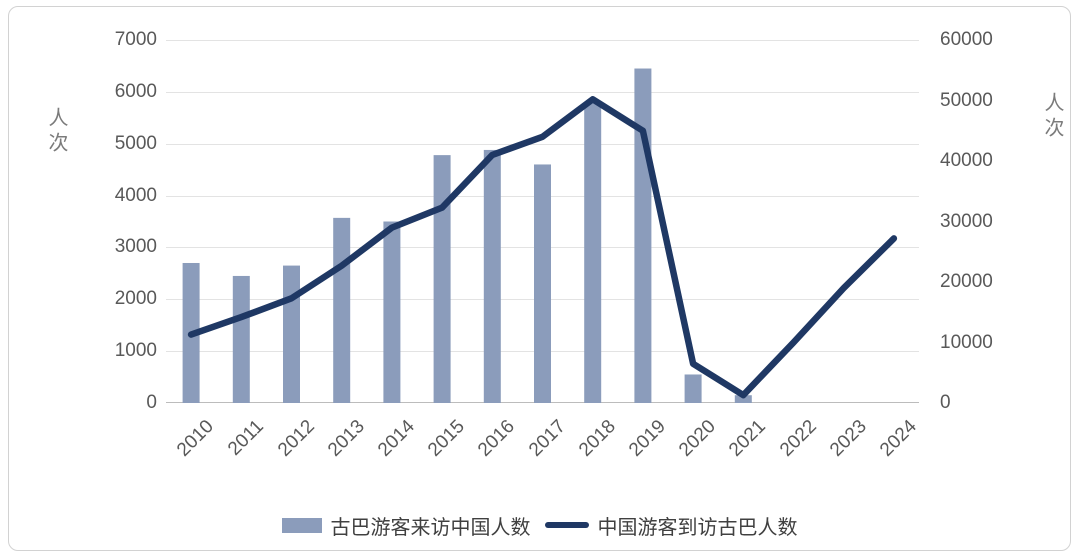 The height and width of the screenshot is (559, 1080). Describe the element at coordinates (135, 195) in the screenshot. I see `left-axis-tick-4000: 4000` at that location.